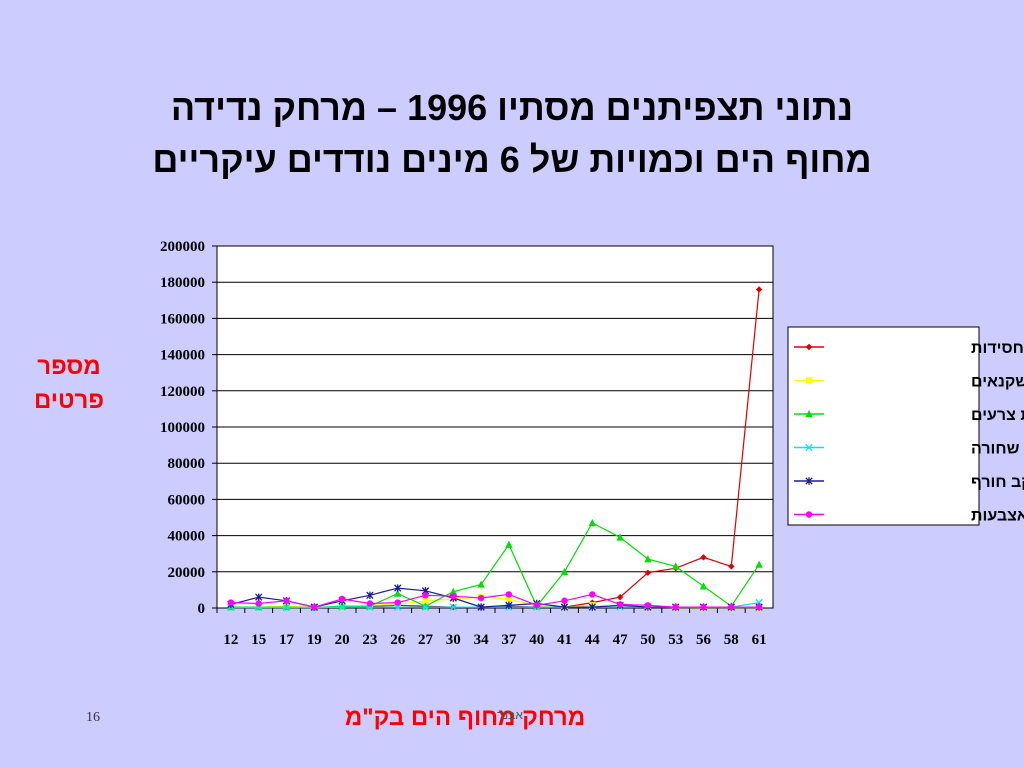  What do you see at coordinates (258, 640) in the screenshot?
I see `x-tick-label: 15` at bounding box center [258, 640].